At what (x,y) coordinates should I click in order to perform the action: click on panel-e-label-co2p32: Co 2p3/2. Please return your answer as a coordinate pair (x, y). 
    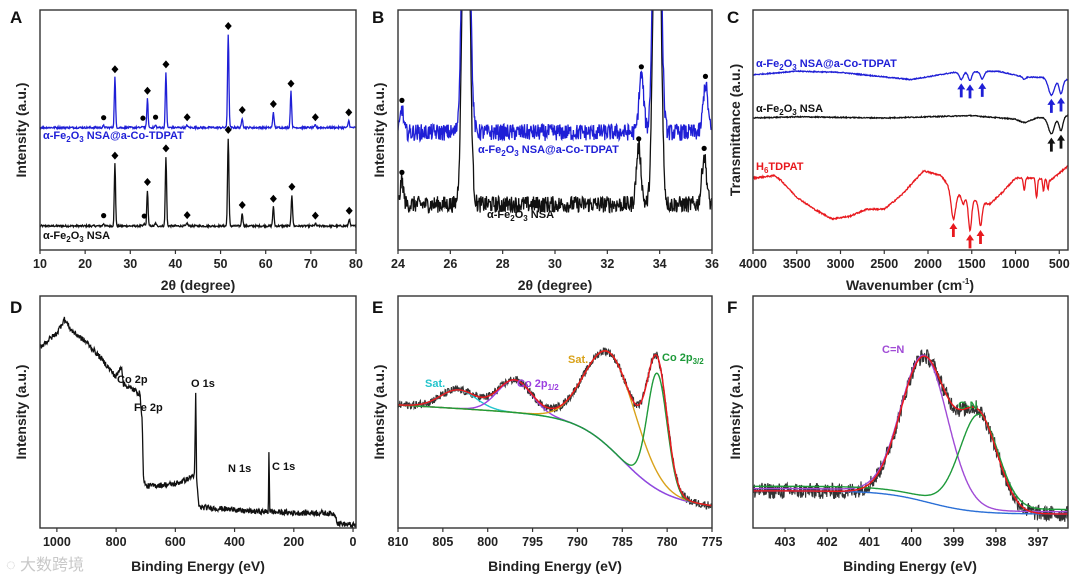
    Looking at the image, I should click on (683, 359).